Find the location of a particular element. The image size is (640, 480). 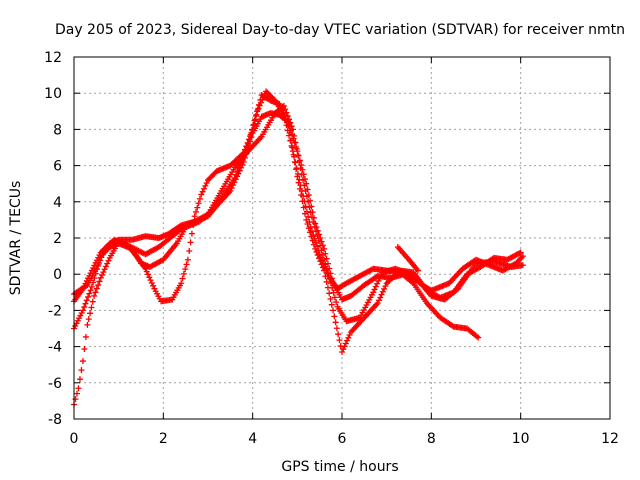

x-tick-label: 4 is located at coordinates (252, 439).